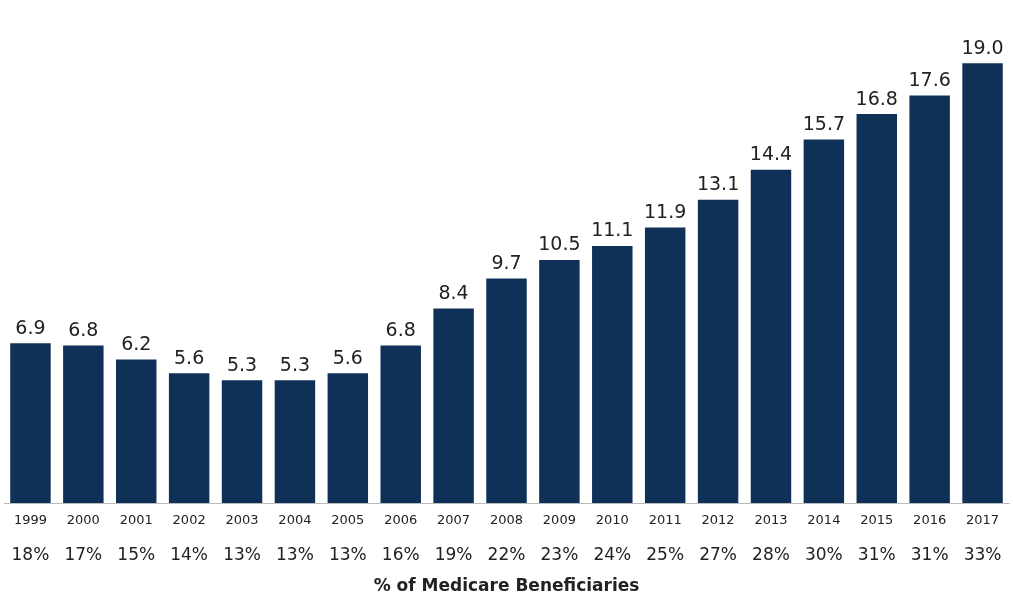 This screenshot has height=601, width=1013. What do you see at coordinates (771, 153) in the screenshot?
I see `data-label: 14.4` at bounding box center [771, 153].